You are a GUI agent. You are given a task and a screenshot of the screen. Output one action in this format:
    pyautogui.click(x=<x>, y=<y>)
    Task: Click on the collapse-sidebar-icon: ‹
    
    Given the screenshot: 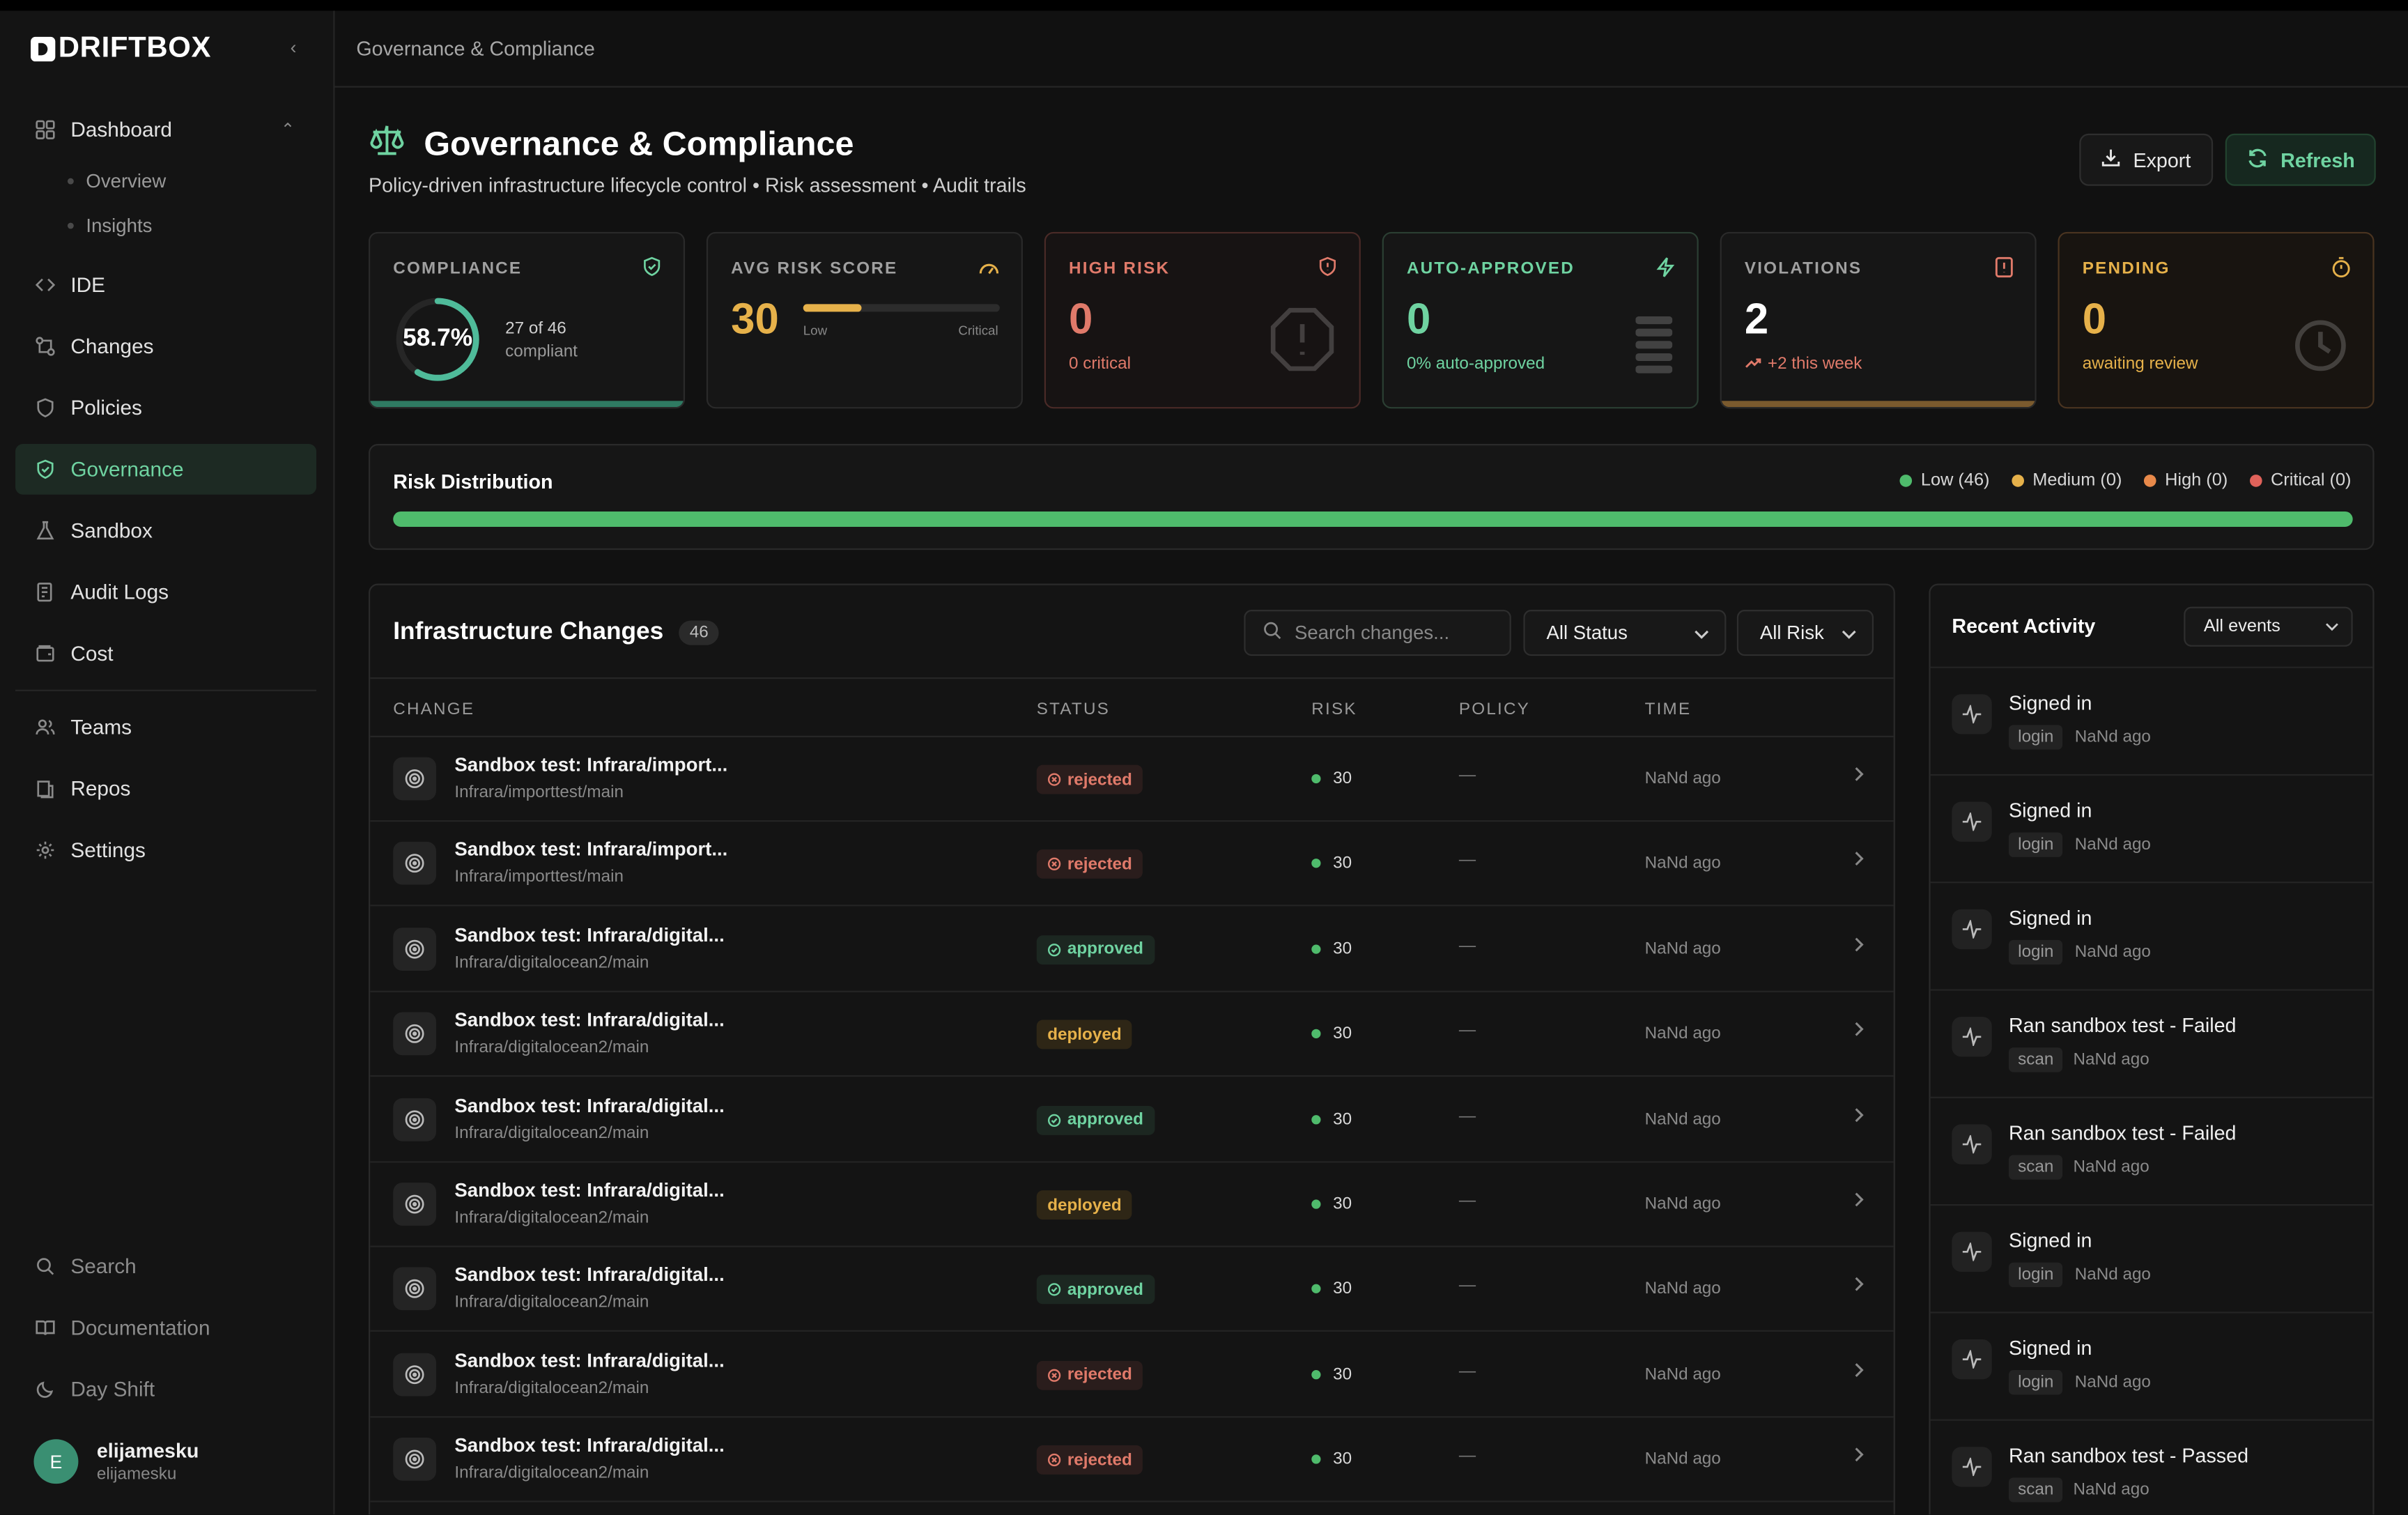 What is the action you would take?
    pyautogui.click(x=293, y=48)
    